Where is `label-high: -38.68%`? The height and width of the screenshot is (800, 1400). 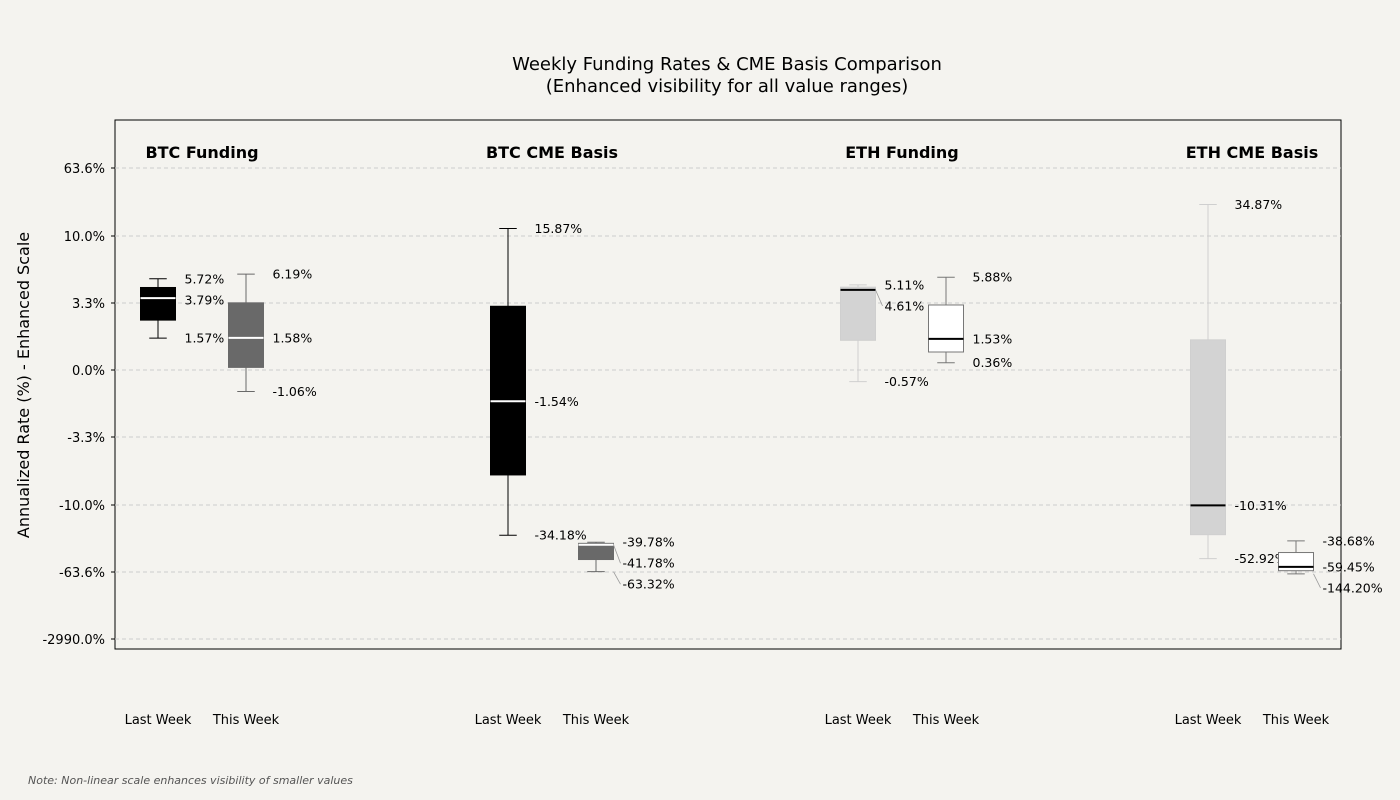 label-high: -38.68% is located at coordinates (1349, 540).